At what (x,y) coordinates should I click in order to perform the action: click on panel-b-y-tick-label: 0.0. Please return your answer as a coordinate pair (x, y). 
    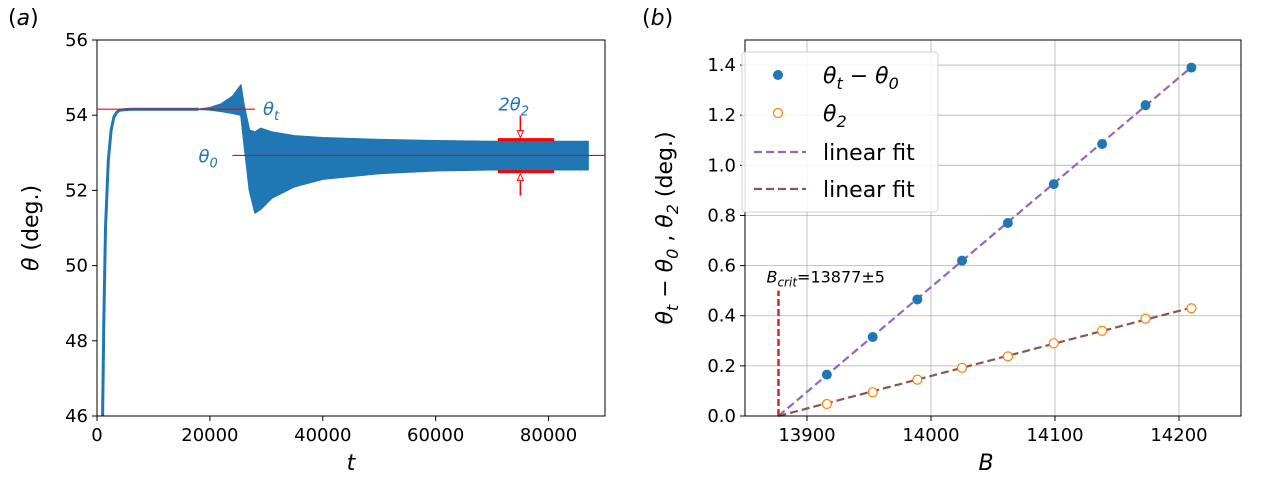
    Looking at the image, I should click on (721, 416).